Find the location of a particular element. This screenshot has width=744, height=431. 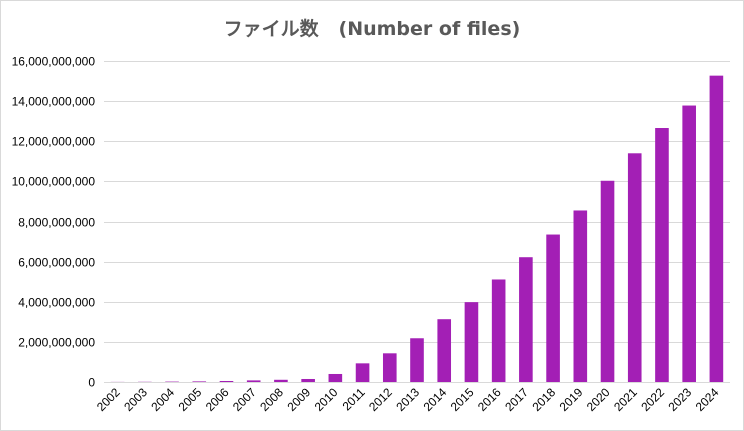

y-tick-label: 8,000,000,000 is located at coordinates (56, 223).